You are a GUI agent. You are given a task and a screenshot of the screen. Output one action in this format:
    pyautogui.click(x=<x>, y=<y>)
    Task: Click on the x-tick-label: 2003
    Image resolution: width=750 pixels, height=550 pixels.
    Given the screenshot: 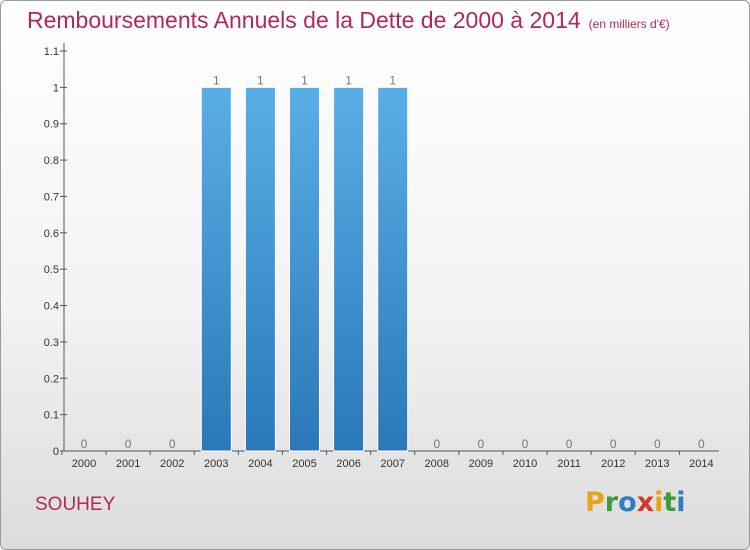 What is the action you would take?
    pyautogui.click(x=216, y=464)
    